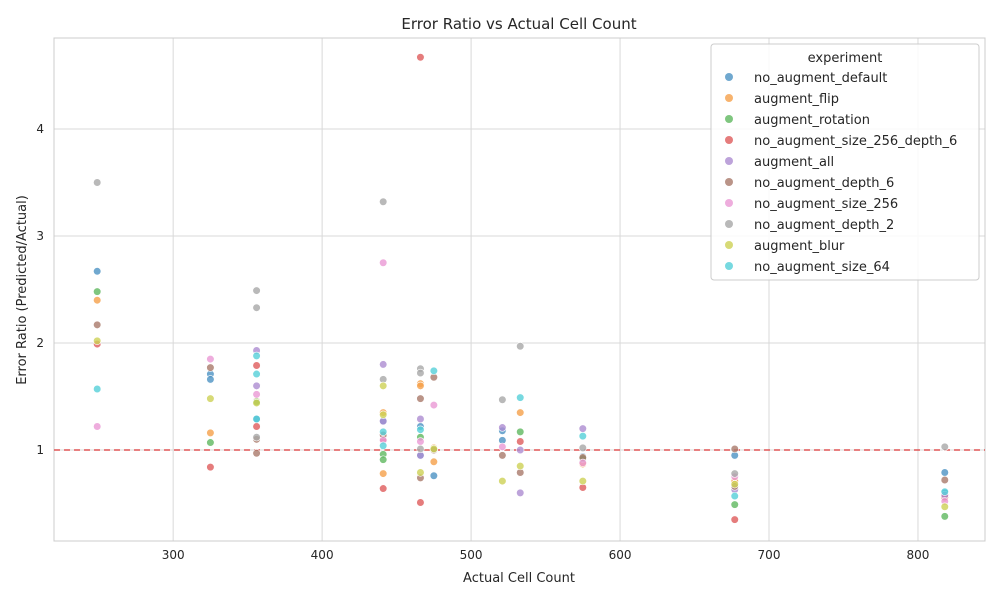  Describe the element at coordinates (822, 267) in the screenshot. I see `legend-label: no_augment_size_64` at that location.